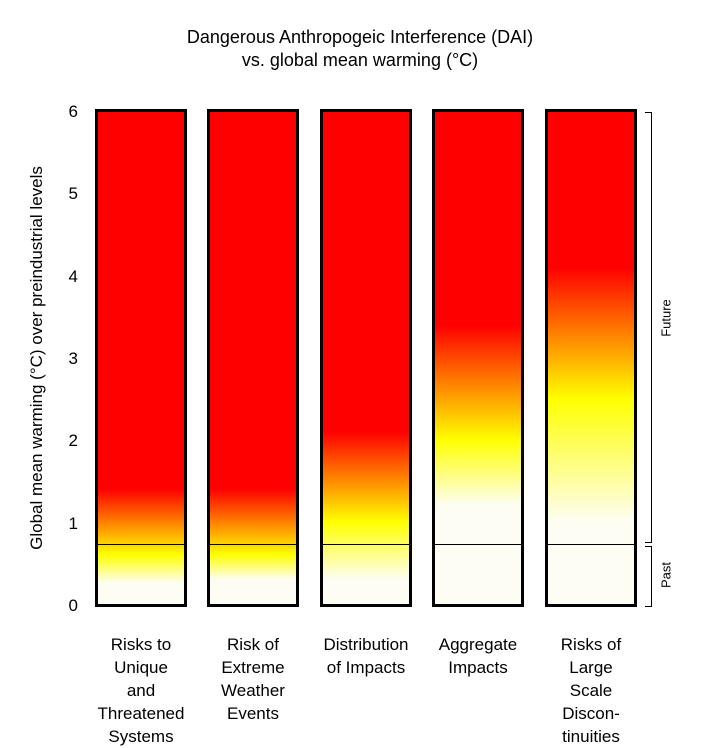  What do you see at coordinates (253, 679) in the screenshot?
I see `category-label: Risk of Extreme Weather Events` at bounding box center [253, 679].